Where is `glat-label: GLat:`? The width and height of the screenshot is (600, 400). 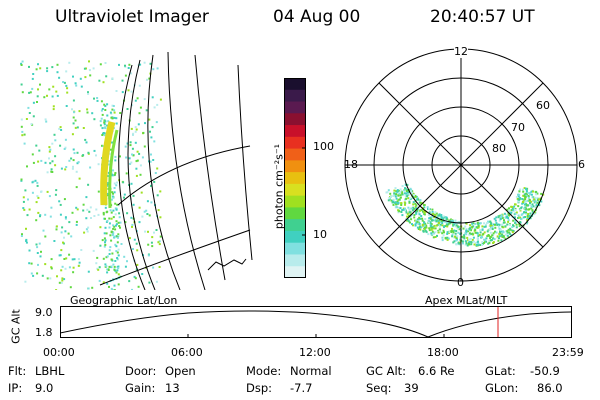
glat-label: GLat: is located at coordinates (500, 371).